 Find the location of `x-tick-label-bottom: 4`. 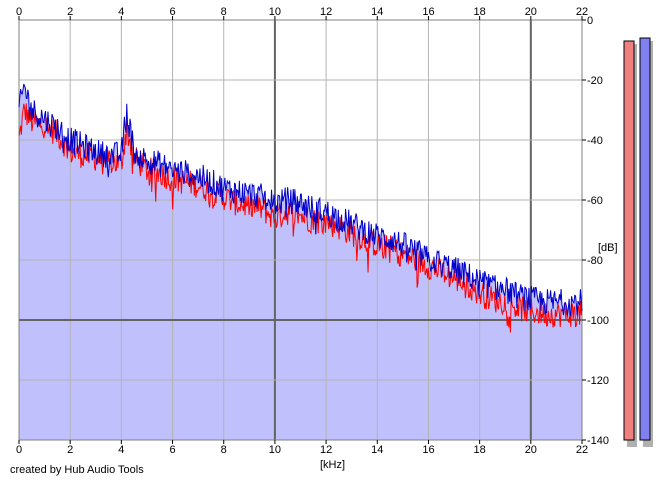

x-tick-label-bottom: 4 is located at coordinates (121, 450).